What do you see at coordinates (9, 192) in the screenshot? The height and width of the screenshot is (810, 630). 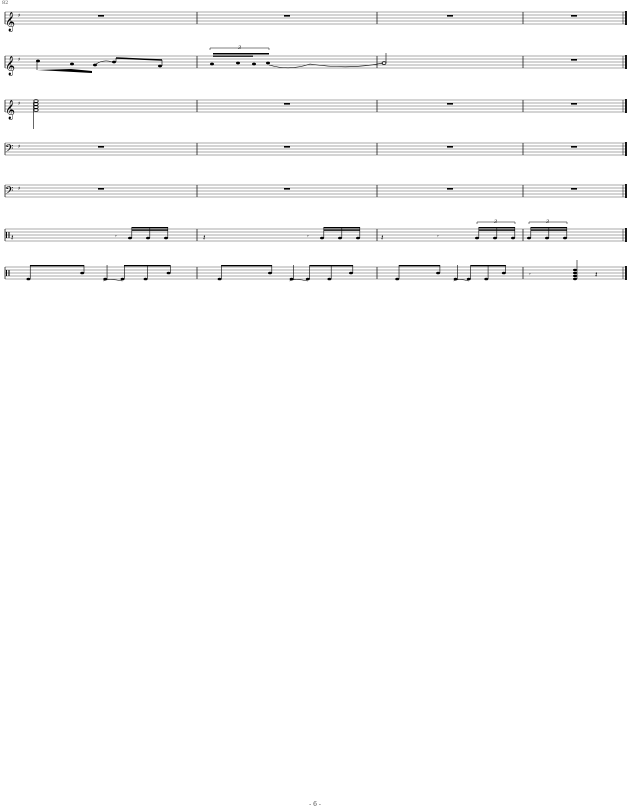 I see `bass-clef-icon: 𝄢` at bounding box center [9, 192].